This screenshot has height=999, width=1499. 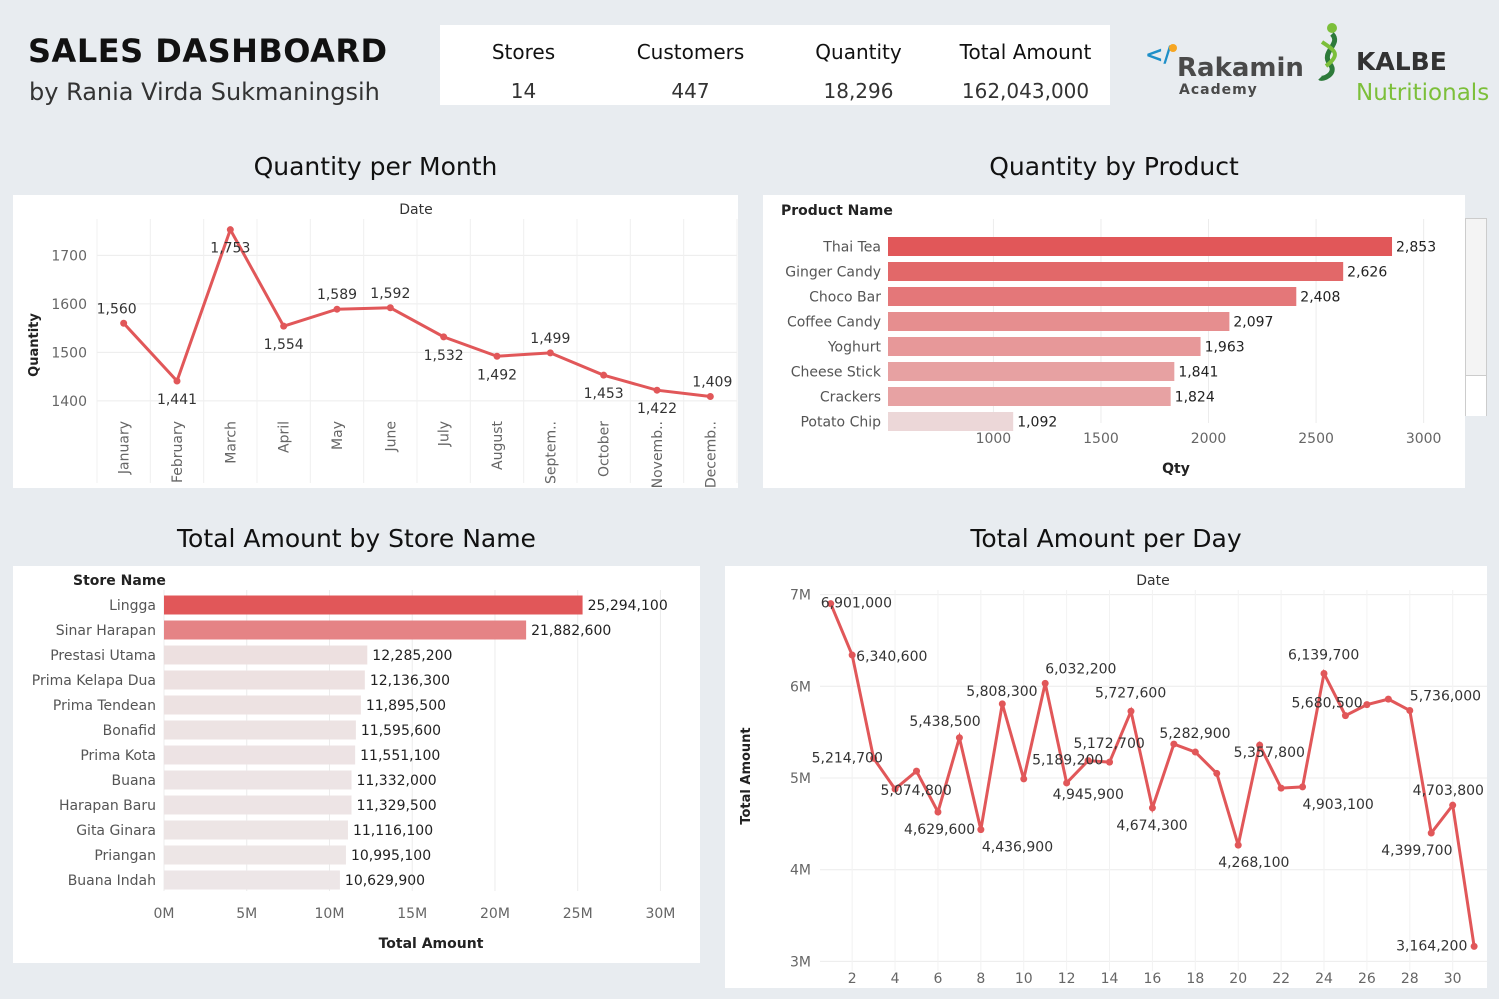 What do you see at coordinates (406, 706) in the screenshot?
I see `bar-value-label: 11,895,500` at bounding box center [406, 706].